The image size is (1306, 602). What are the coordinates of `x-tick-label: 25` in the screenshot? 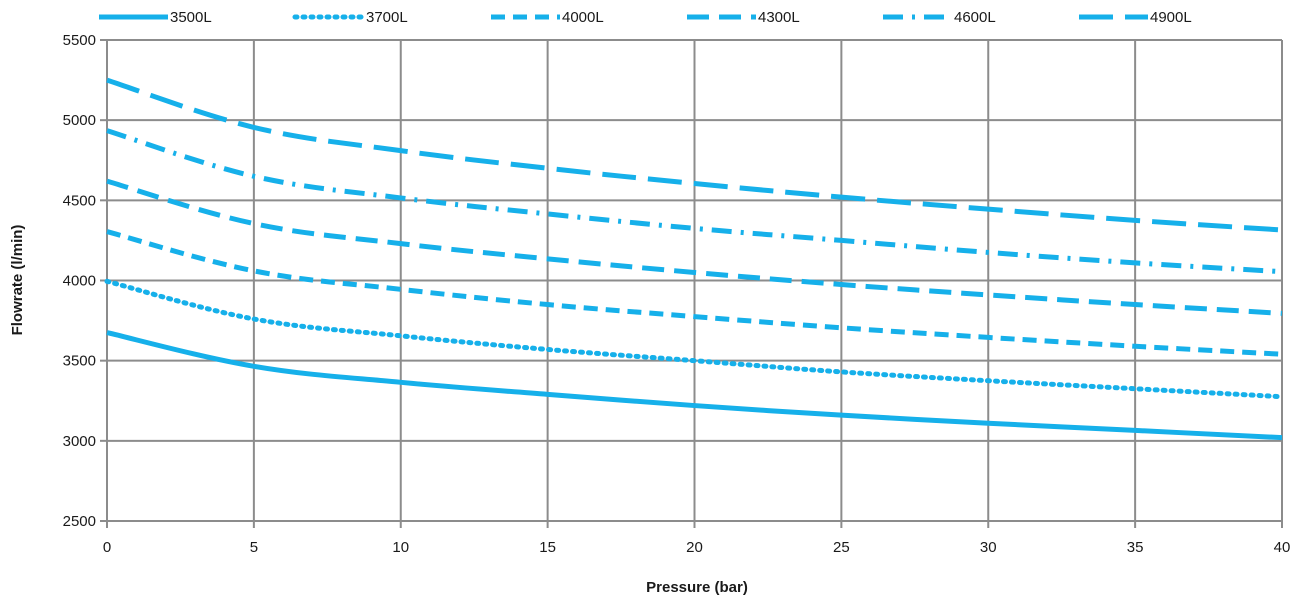 It's located at (841, 547).